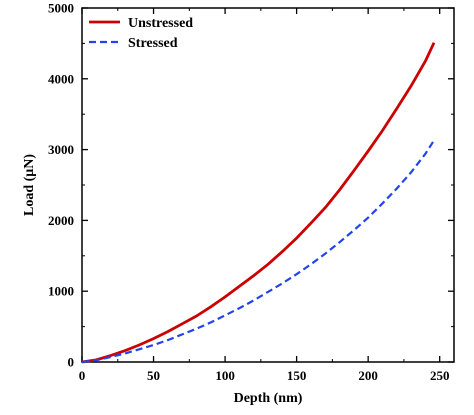 This screenshot has height=415, width=474. What do you see at coordinates (225, 375) in the screenshot?
I see `x-tick-label: 100` at bounding box center [225, 375].